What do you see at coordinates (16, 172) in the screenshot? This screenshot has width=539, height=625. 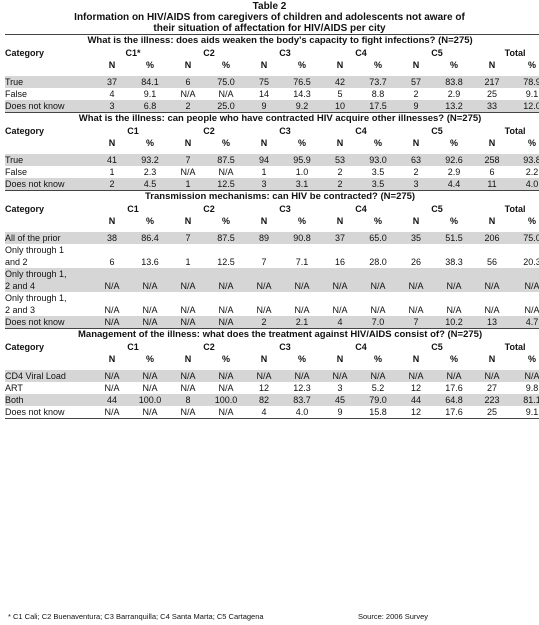 I see `row-label: False` at bounding box center [16, 172].